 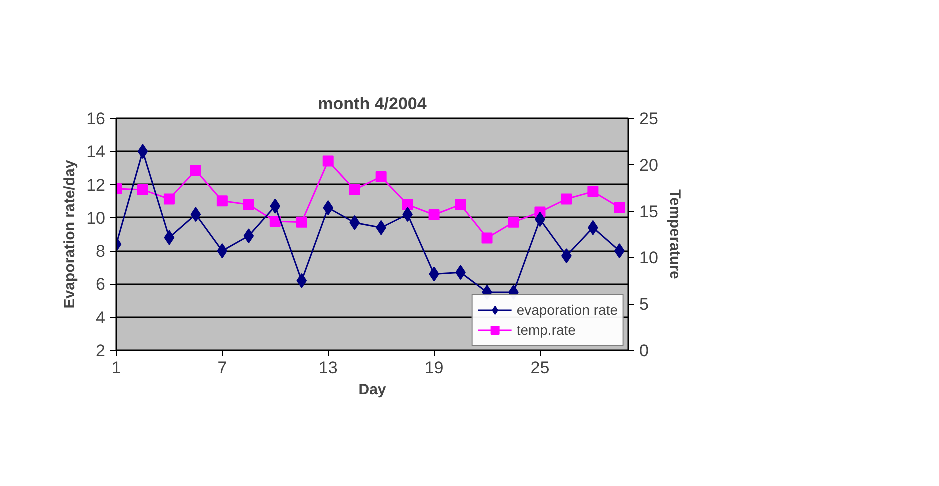 I want to click on x-tick-label: 19, so click(x=434, y=368).